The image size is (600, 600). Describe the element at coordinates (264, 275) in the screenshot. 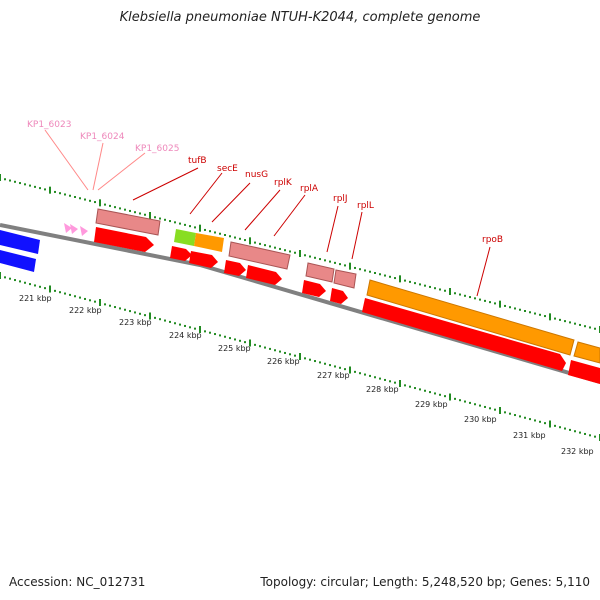

I see `cds-rplA` at that location.